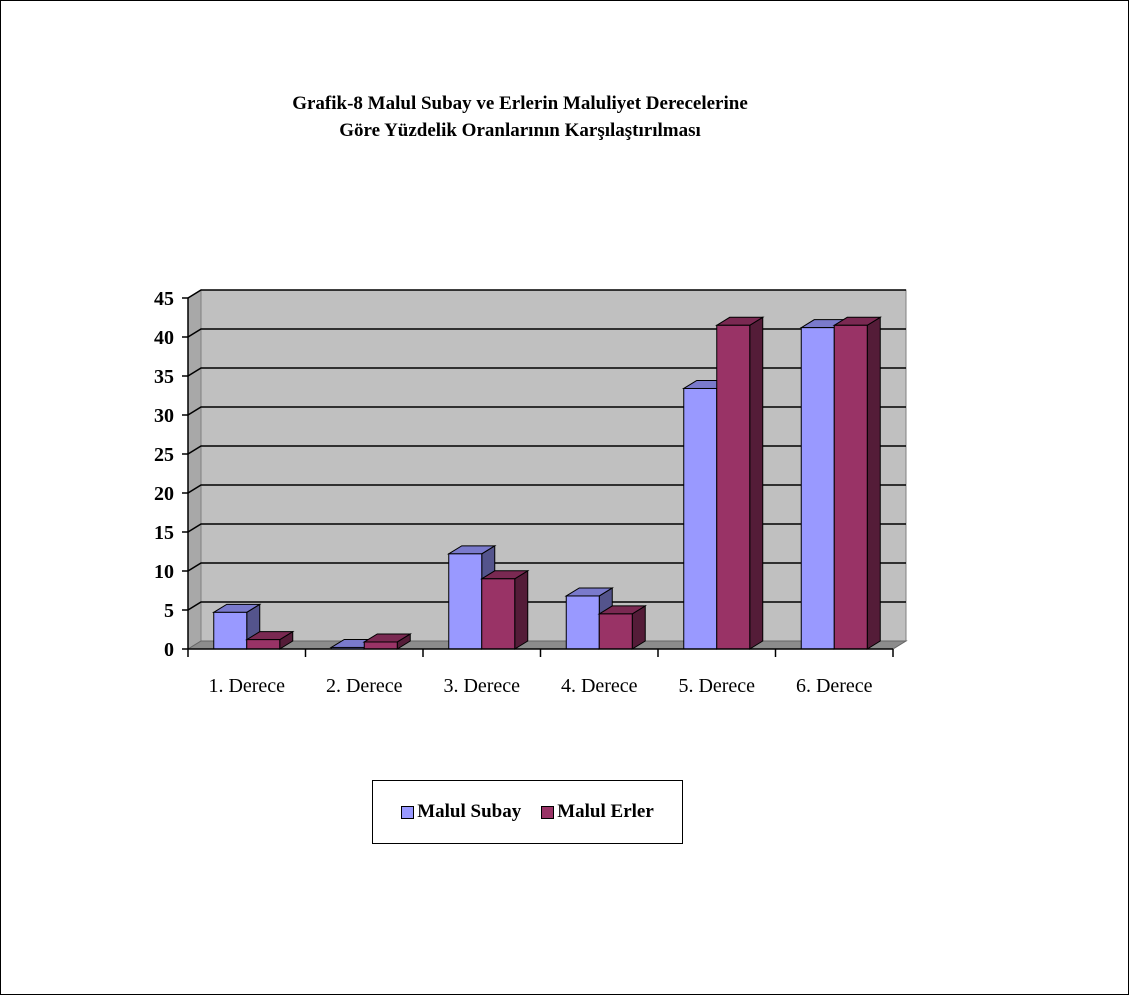 This screenshot has height=995, width=1131. Describe the element at coordinates (164, 416) in the screenshot. I see `y-tick-label: 30` at that location.